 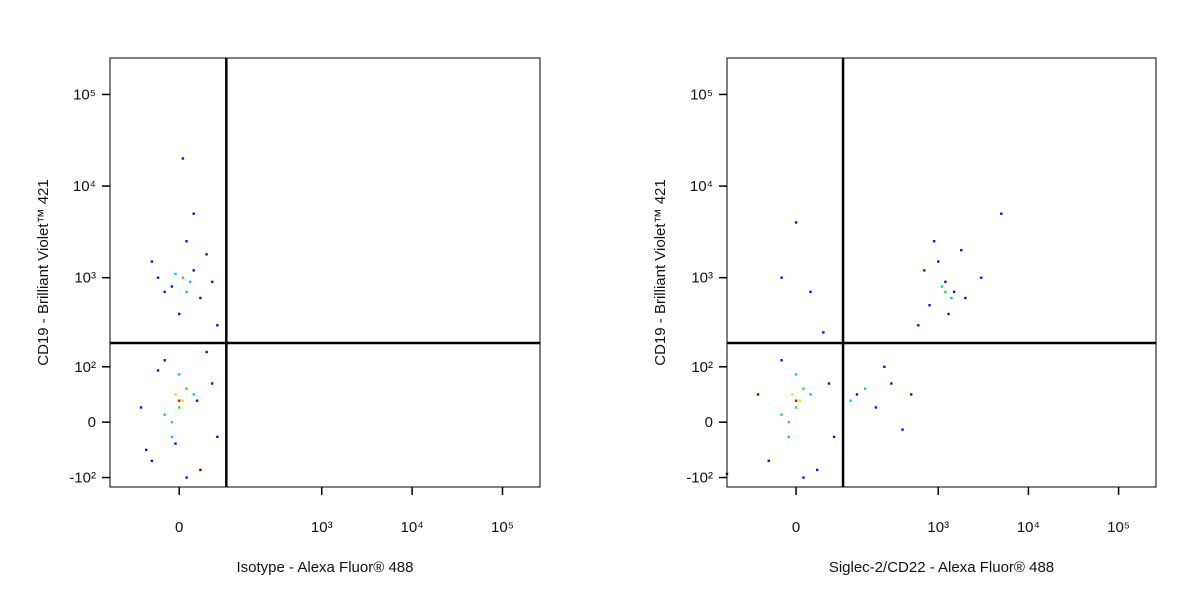 What do you see at coordinates (660, 272) in the screenshot?
I see `y-axis-label: CD19 - Brilliant Violet™ 421` at bounding box center [660, 272].